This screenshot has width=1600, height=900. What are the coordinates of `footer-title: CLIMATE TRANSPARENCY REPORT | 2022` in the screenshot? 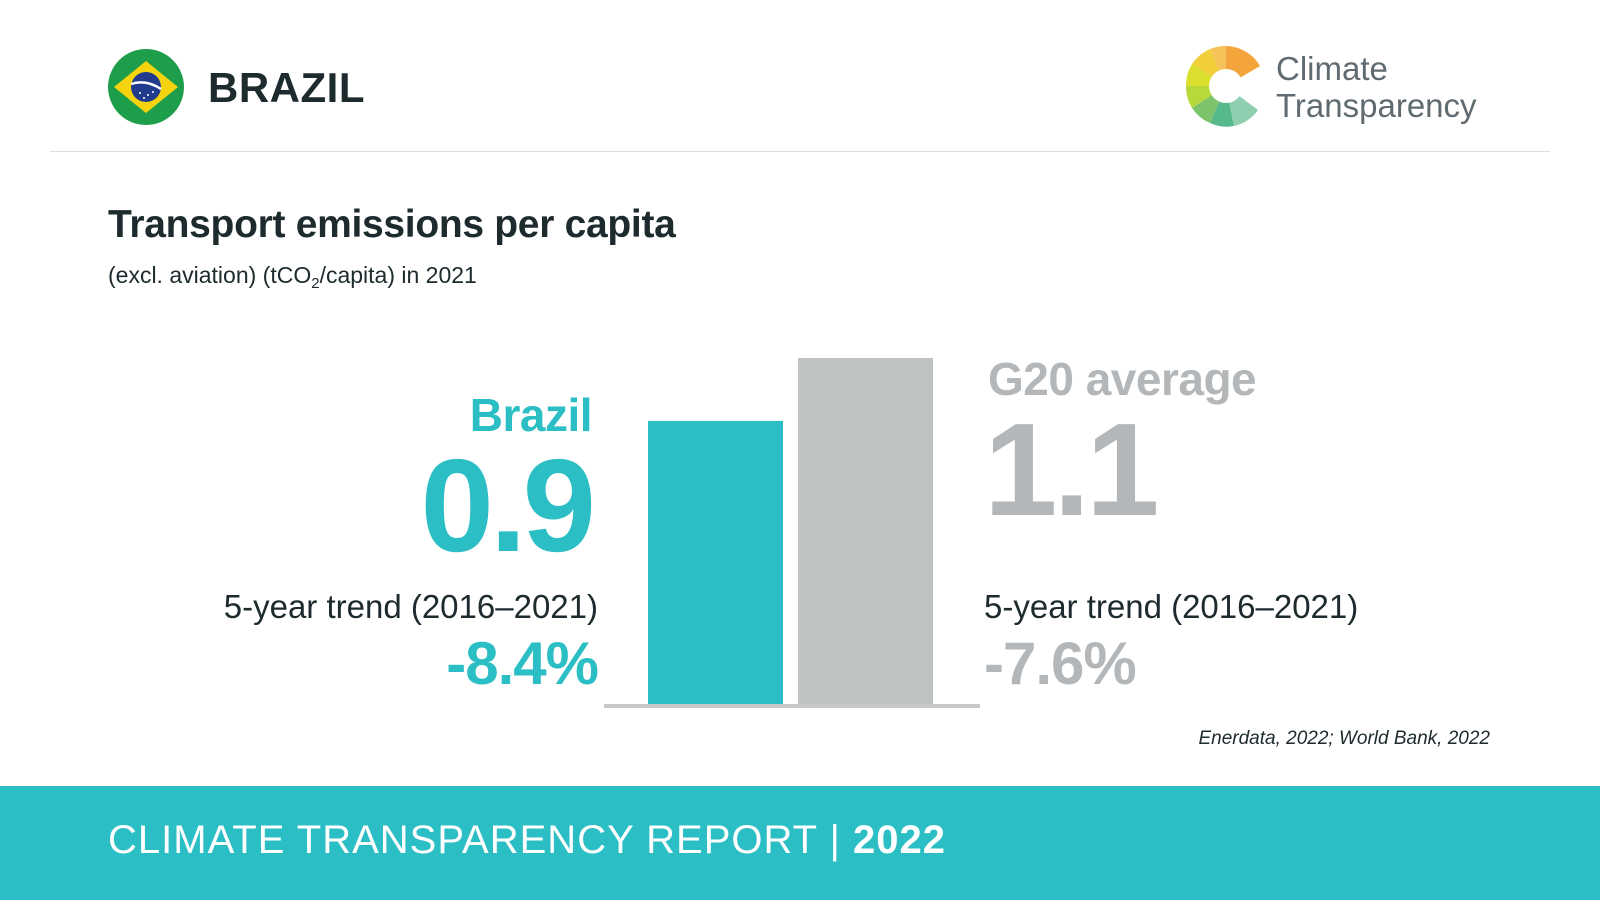 It's located at (527, 840).